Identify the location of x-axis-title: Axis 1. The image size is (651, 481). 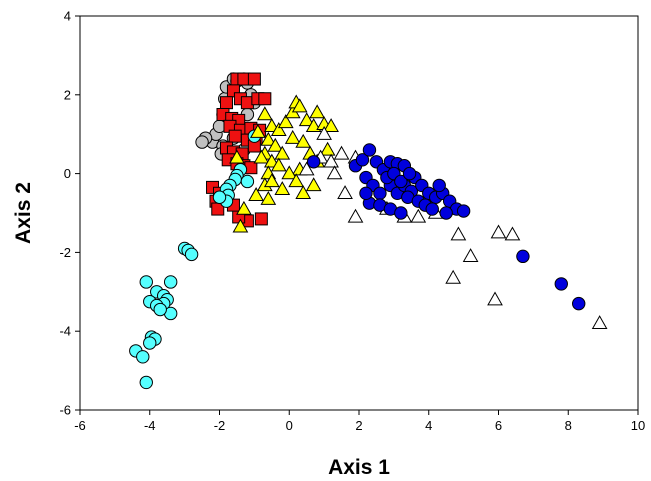
(359, 467).